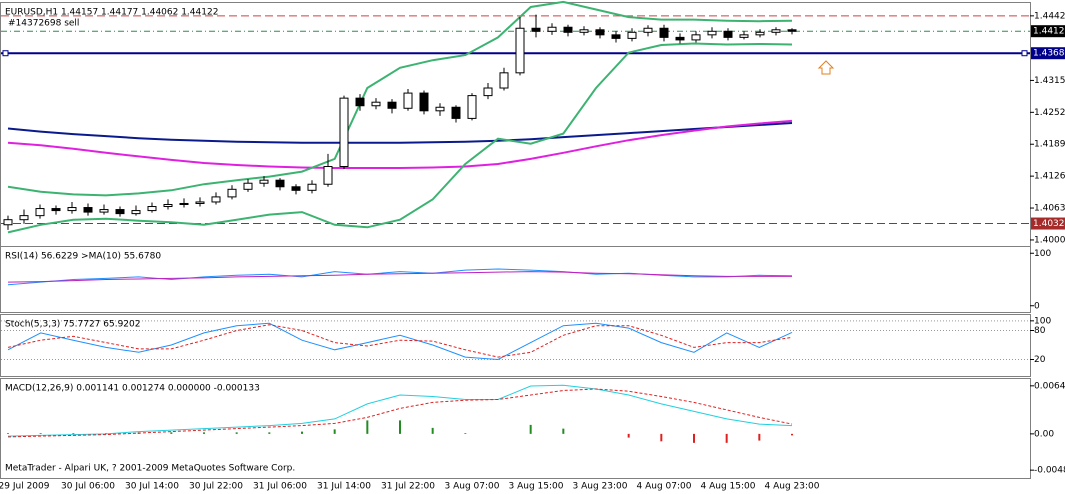  I want to click on panel-frame, so click(515, 345).